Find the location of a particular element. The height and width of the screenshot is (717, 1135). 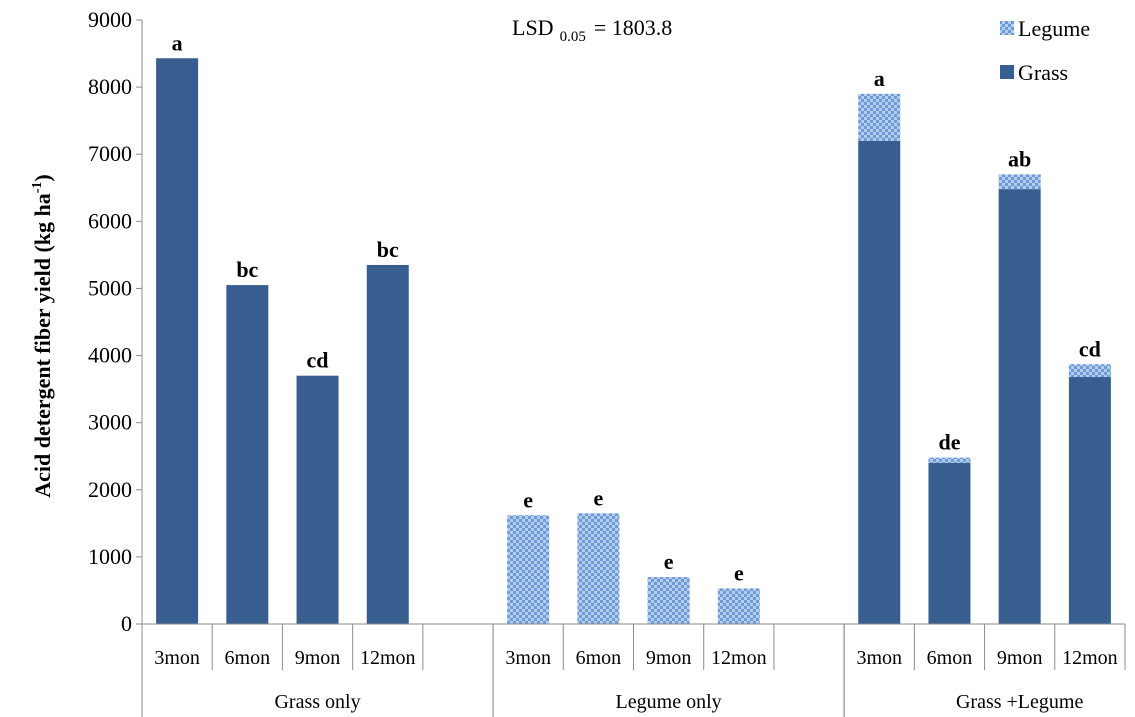

y-tick-label: 1000 is located at coordinates (110, 556).